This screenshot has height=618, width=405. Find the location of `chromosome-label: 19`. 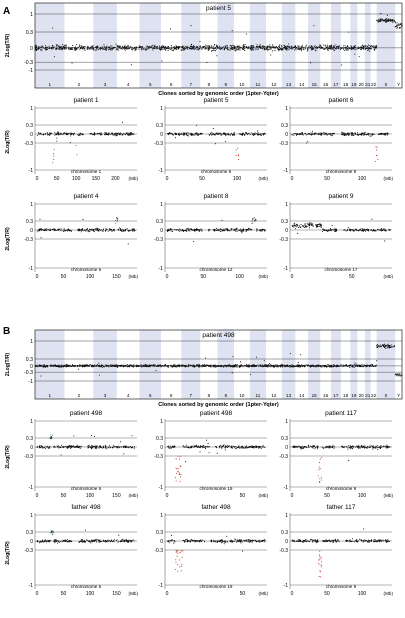

chromosome-label: 19 is located at coordinates (354, 84).